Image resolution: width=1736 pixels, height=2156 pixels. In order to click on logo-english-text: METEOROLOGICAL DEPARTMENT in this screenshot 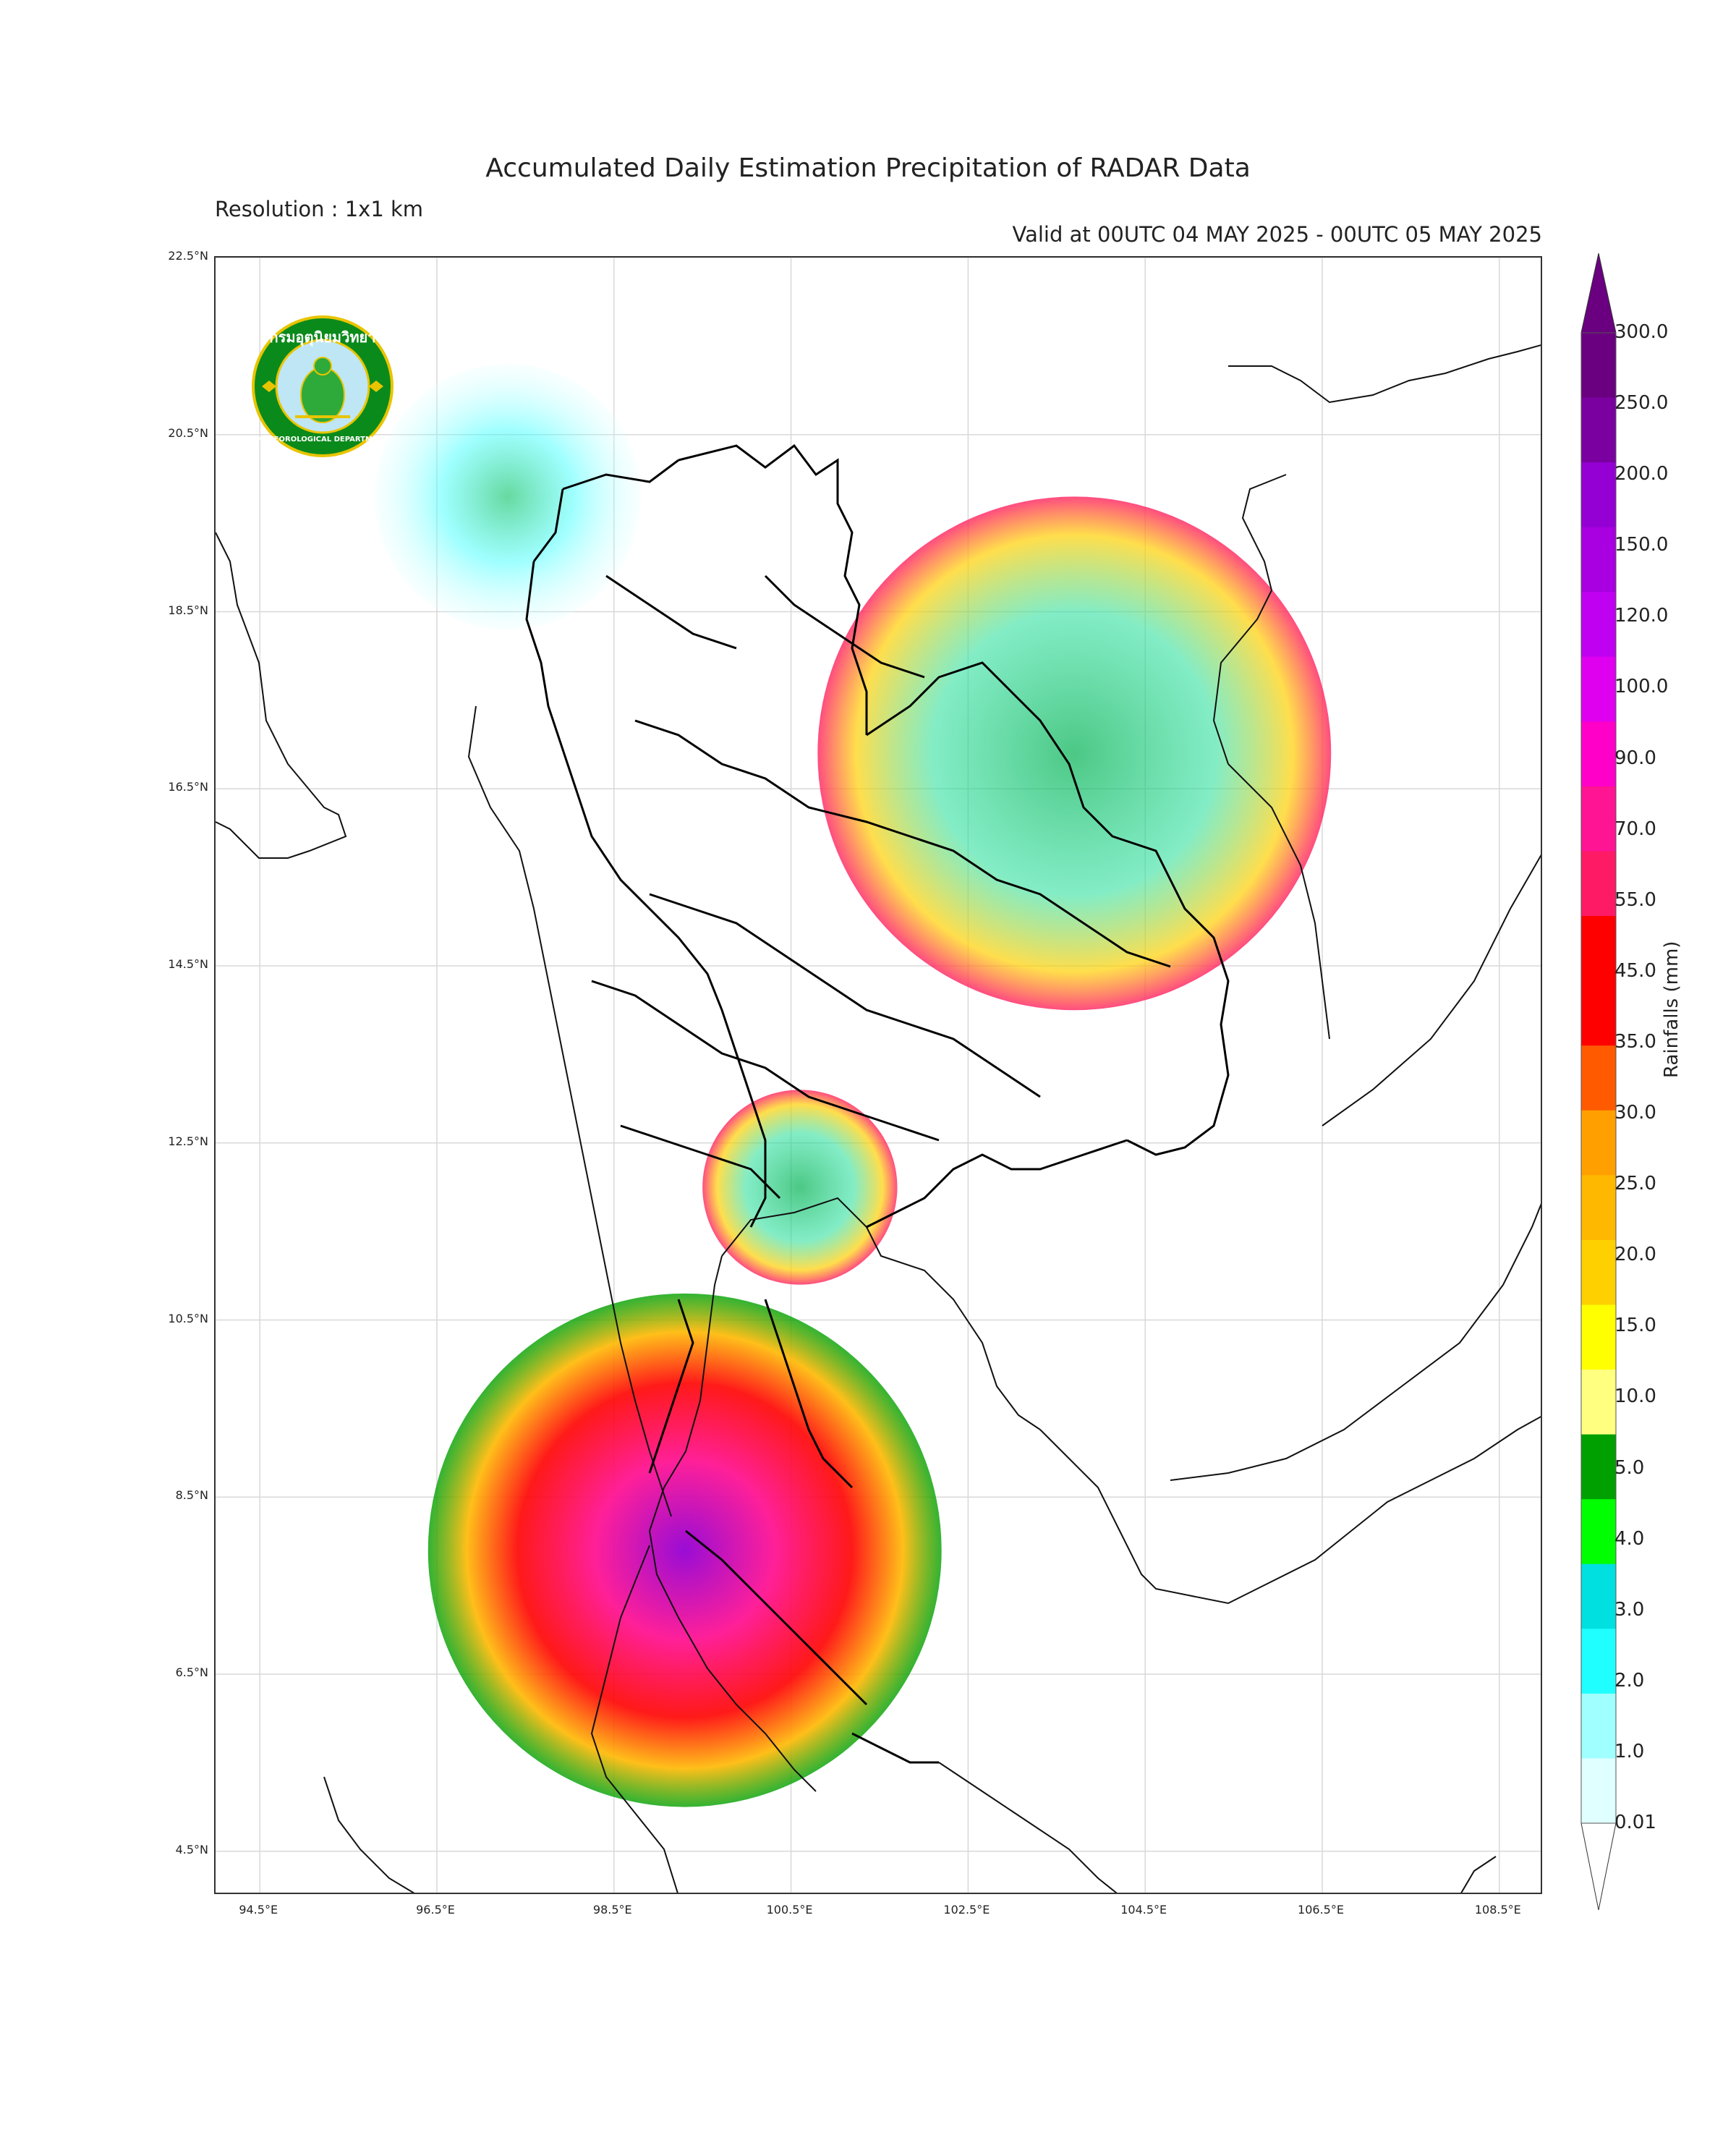, I will do `click(322, 439)`.